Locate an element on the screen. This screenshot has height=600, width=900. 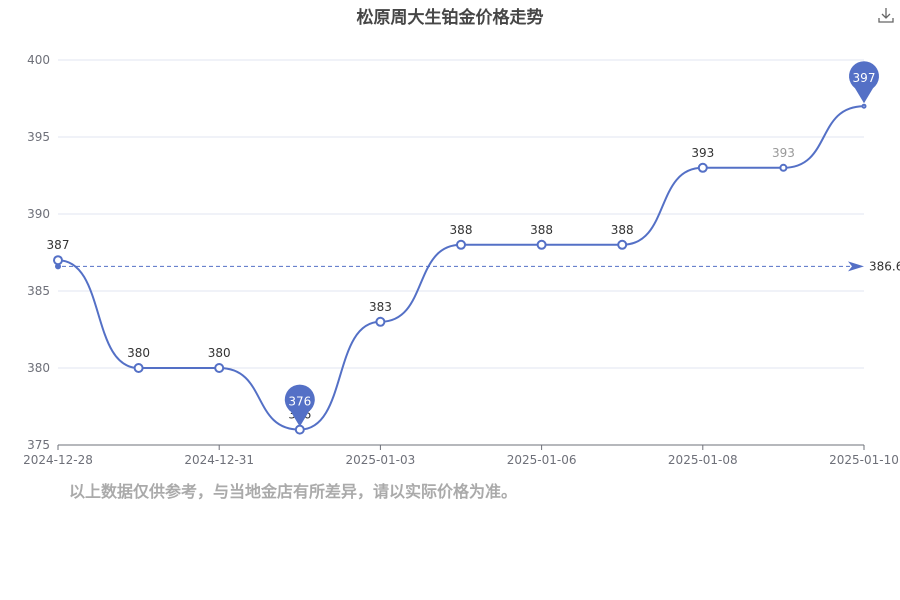
max-mark-point is located at coordinates (864, 82).